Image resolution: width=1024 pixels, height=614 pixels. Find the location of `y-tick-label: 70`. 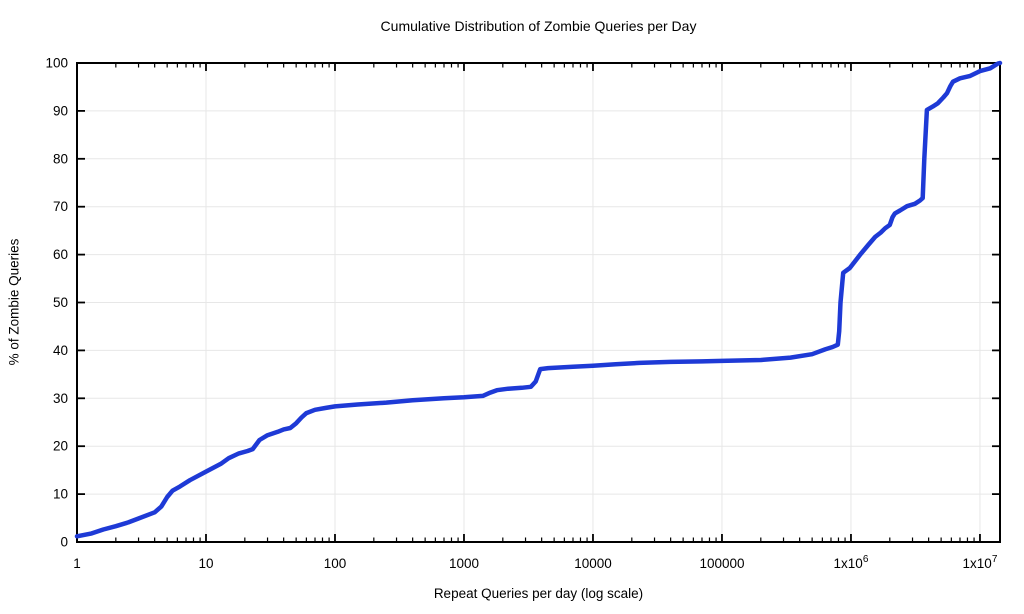

y-tick-label: 70 is located at coordinates (60, 206).